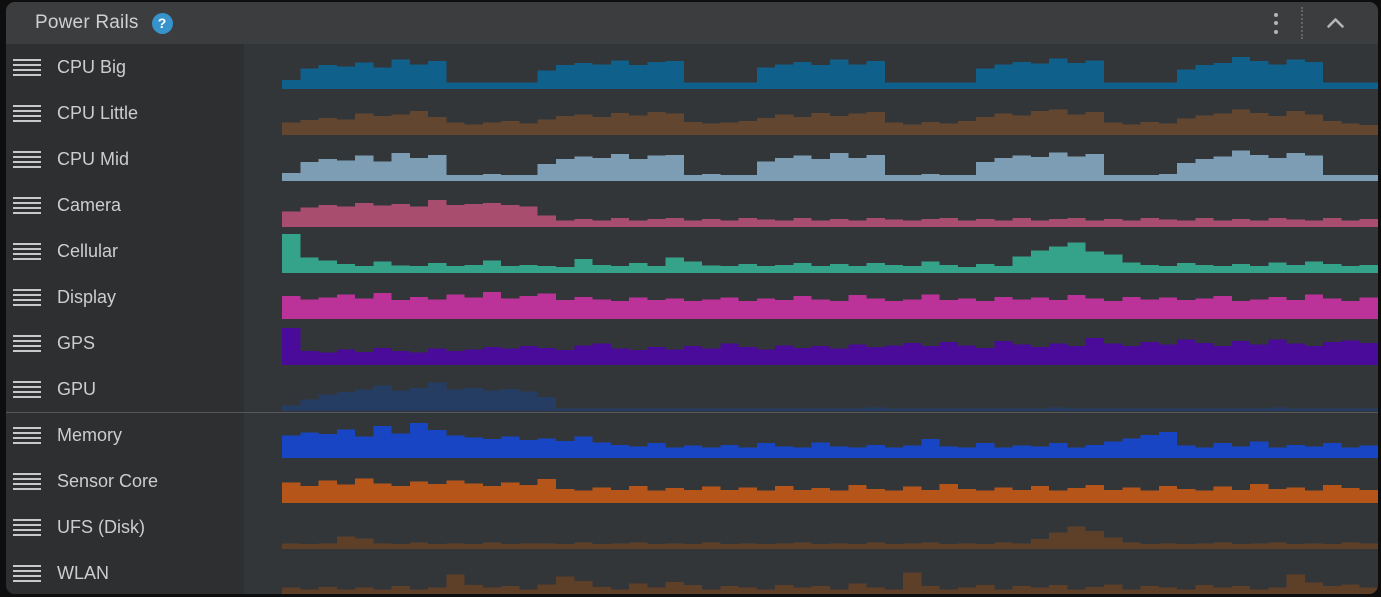 Image resolution: width=1381 pixels, height=597 pixels. I want to click on rail-label-cell: Cellular, so click(125, 251).